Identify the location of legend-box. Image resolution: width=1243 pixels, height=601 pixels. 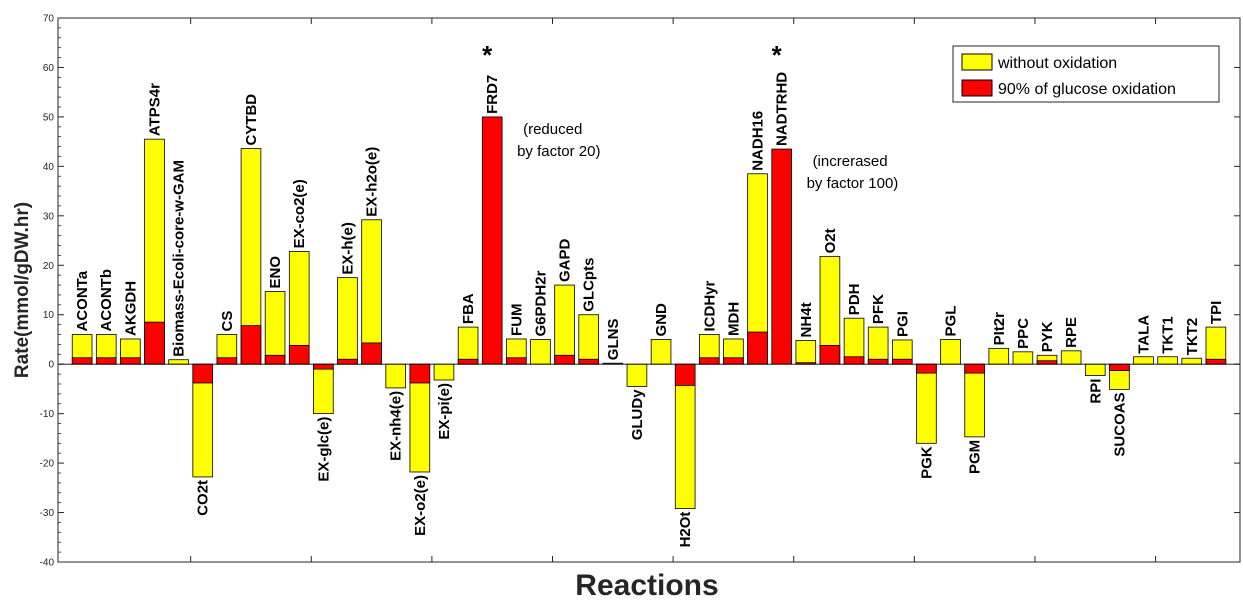
(1086, 74).